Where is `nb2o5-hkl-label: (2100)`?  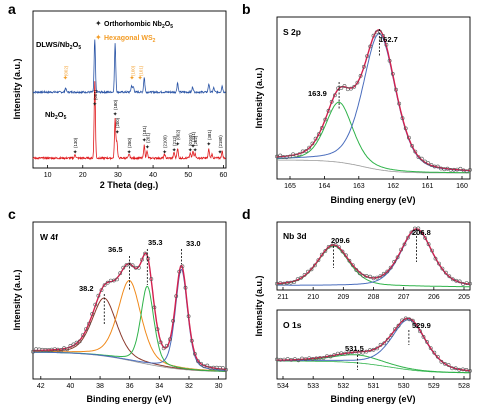
nb2o5-hkl-label: (2100) is located at coordinates (165, 141).